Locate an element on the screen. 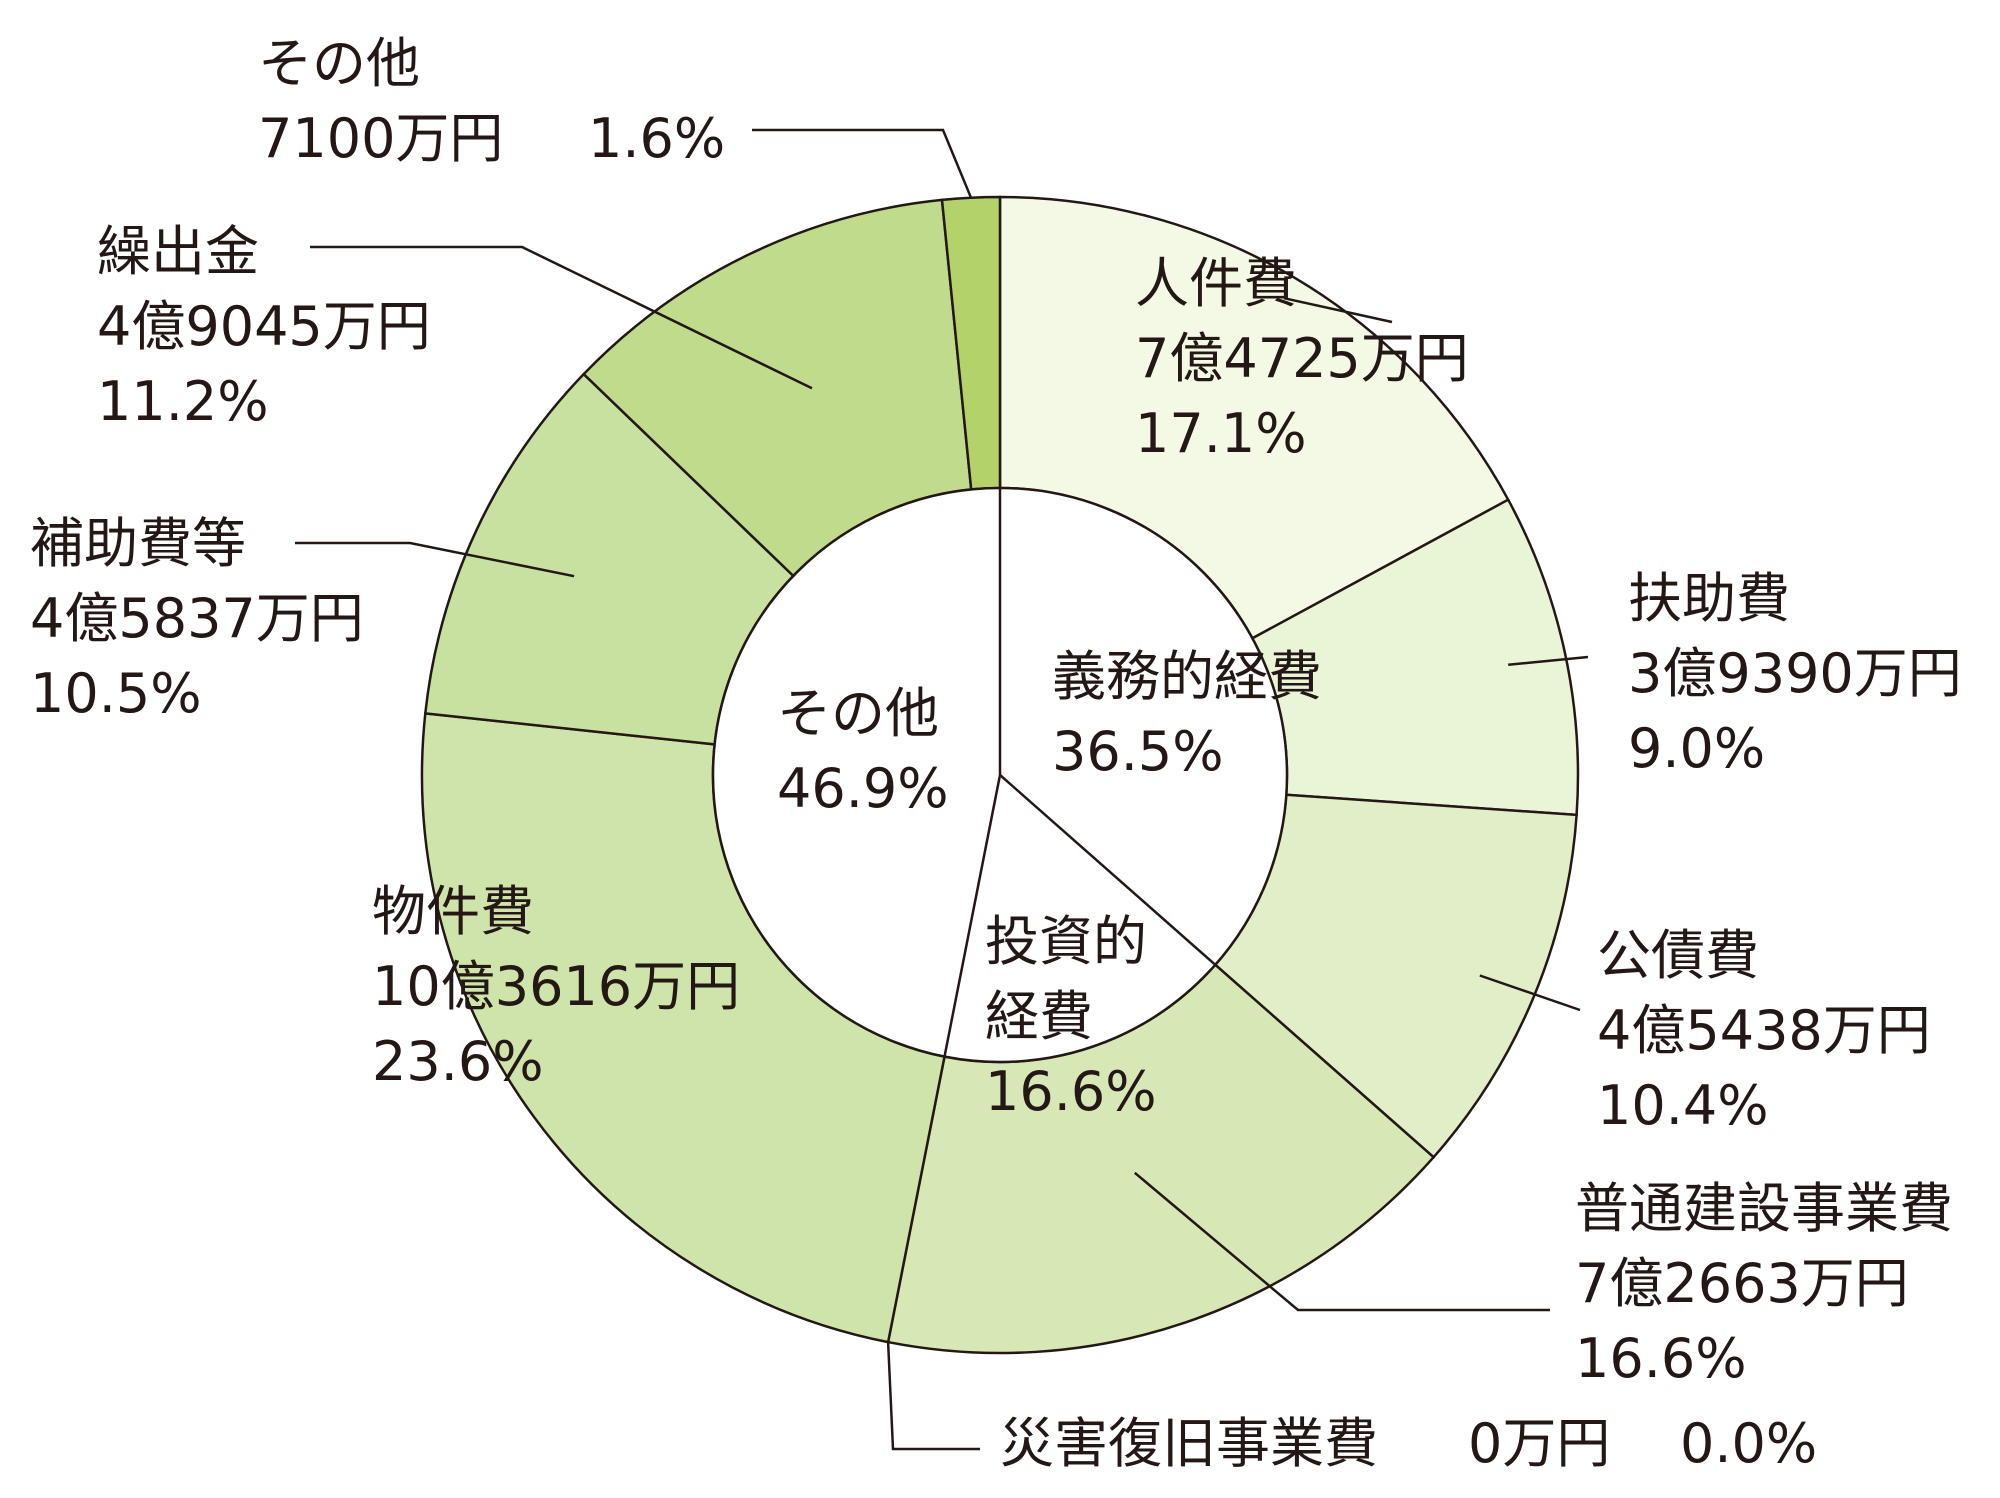  label-percent: 11.2% is located at coordinates (183, 401).